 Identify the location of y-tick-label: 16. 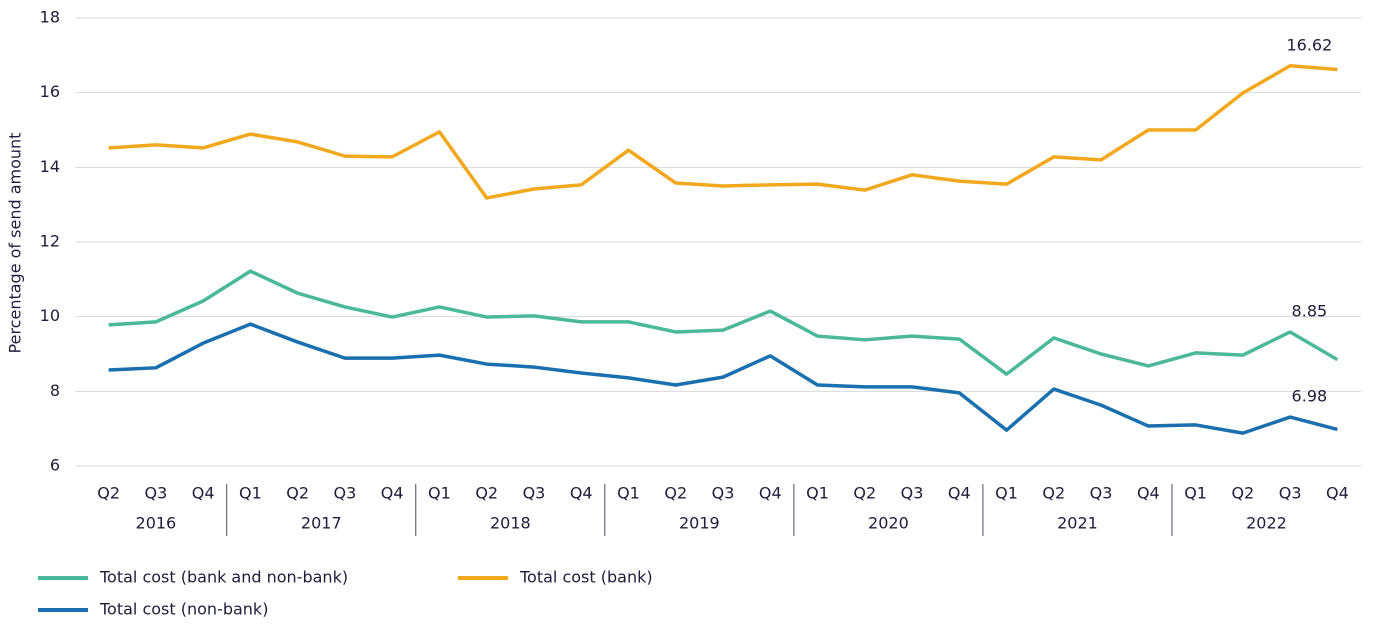
(50, 91).